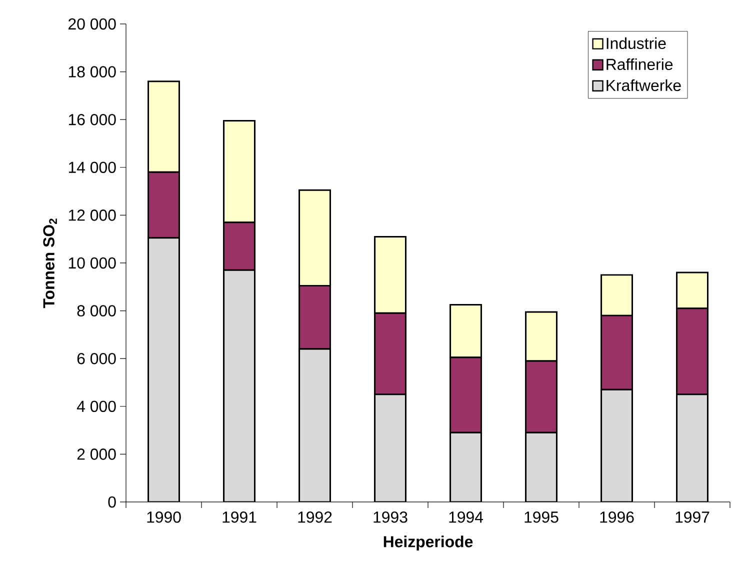 Image resolution: width=746 pixels, height=586 pixels. Describe the element at coordinates (96, 406) in the screenshot. I see `y-tick-label: 4 000` at that location.